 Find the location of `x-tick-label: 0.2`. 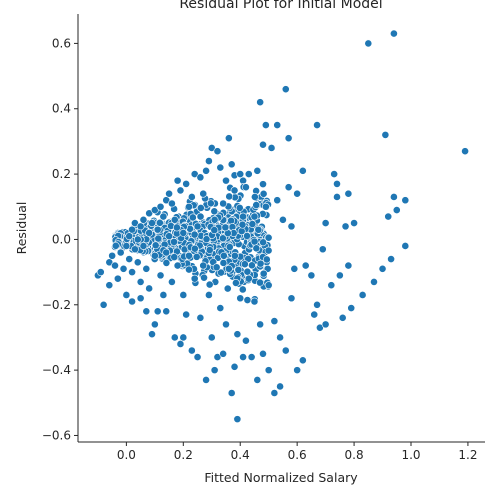

x-tick-label: 0.2 is located at coordinates (183, 455).